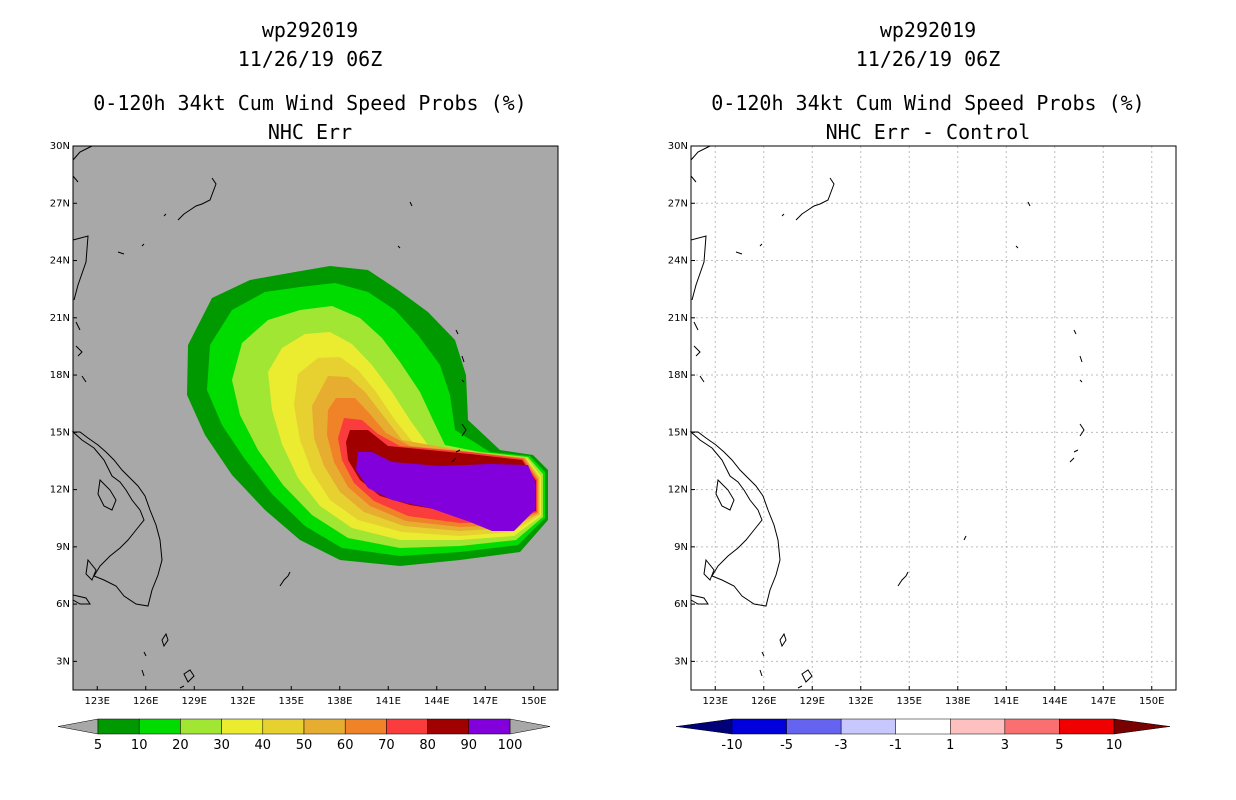  Describe the element at coordinates (310, 30) in the screenshot. I see `left-title-line-1: wp292019` at that location.